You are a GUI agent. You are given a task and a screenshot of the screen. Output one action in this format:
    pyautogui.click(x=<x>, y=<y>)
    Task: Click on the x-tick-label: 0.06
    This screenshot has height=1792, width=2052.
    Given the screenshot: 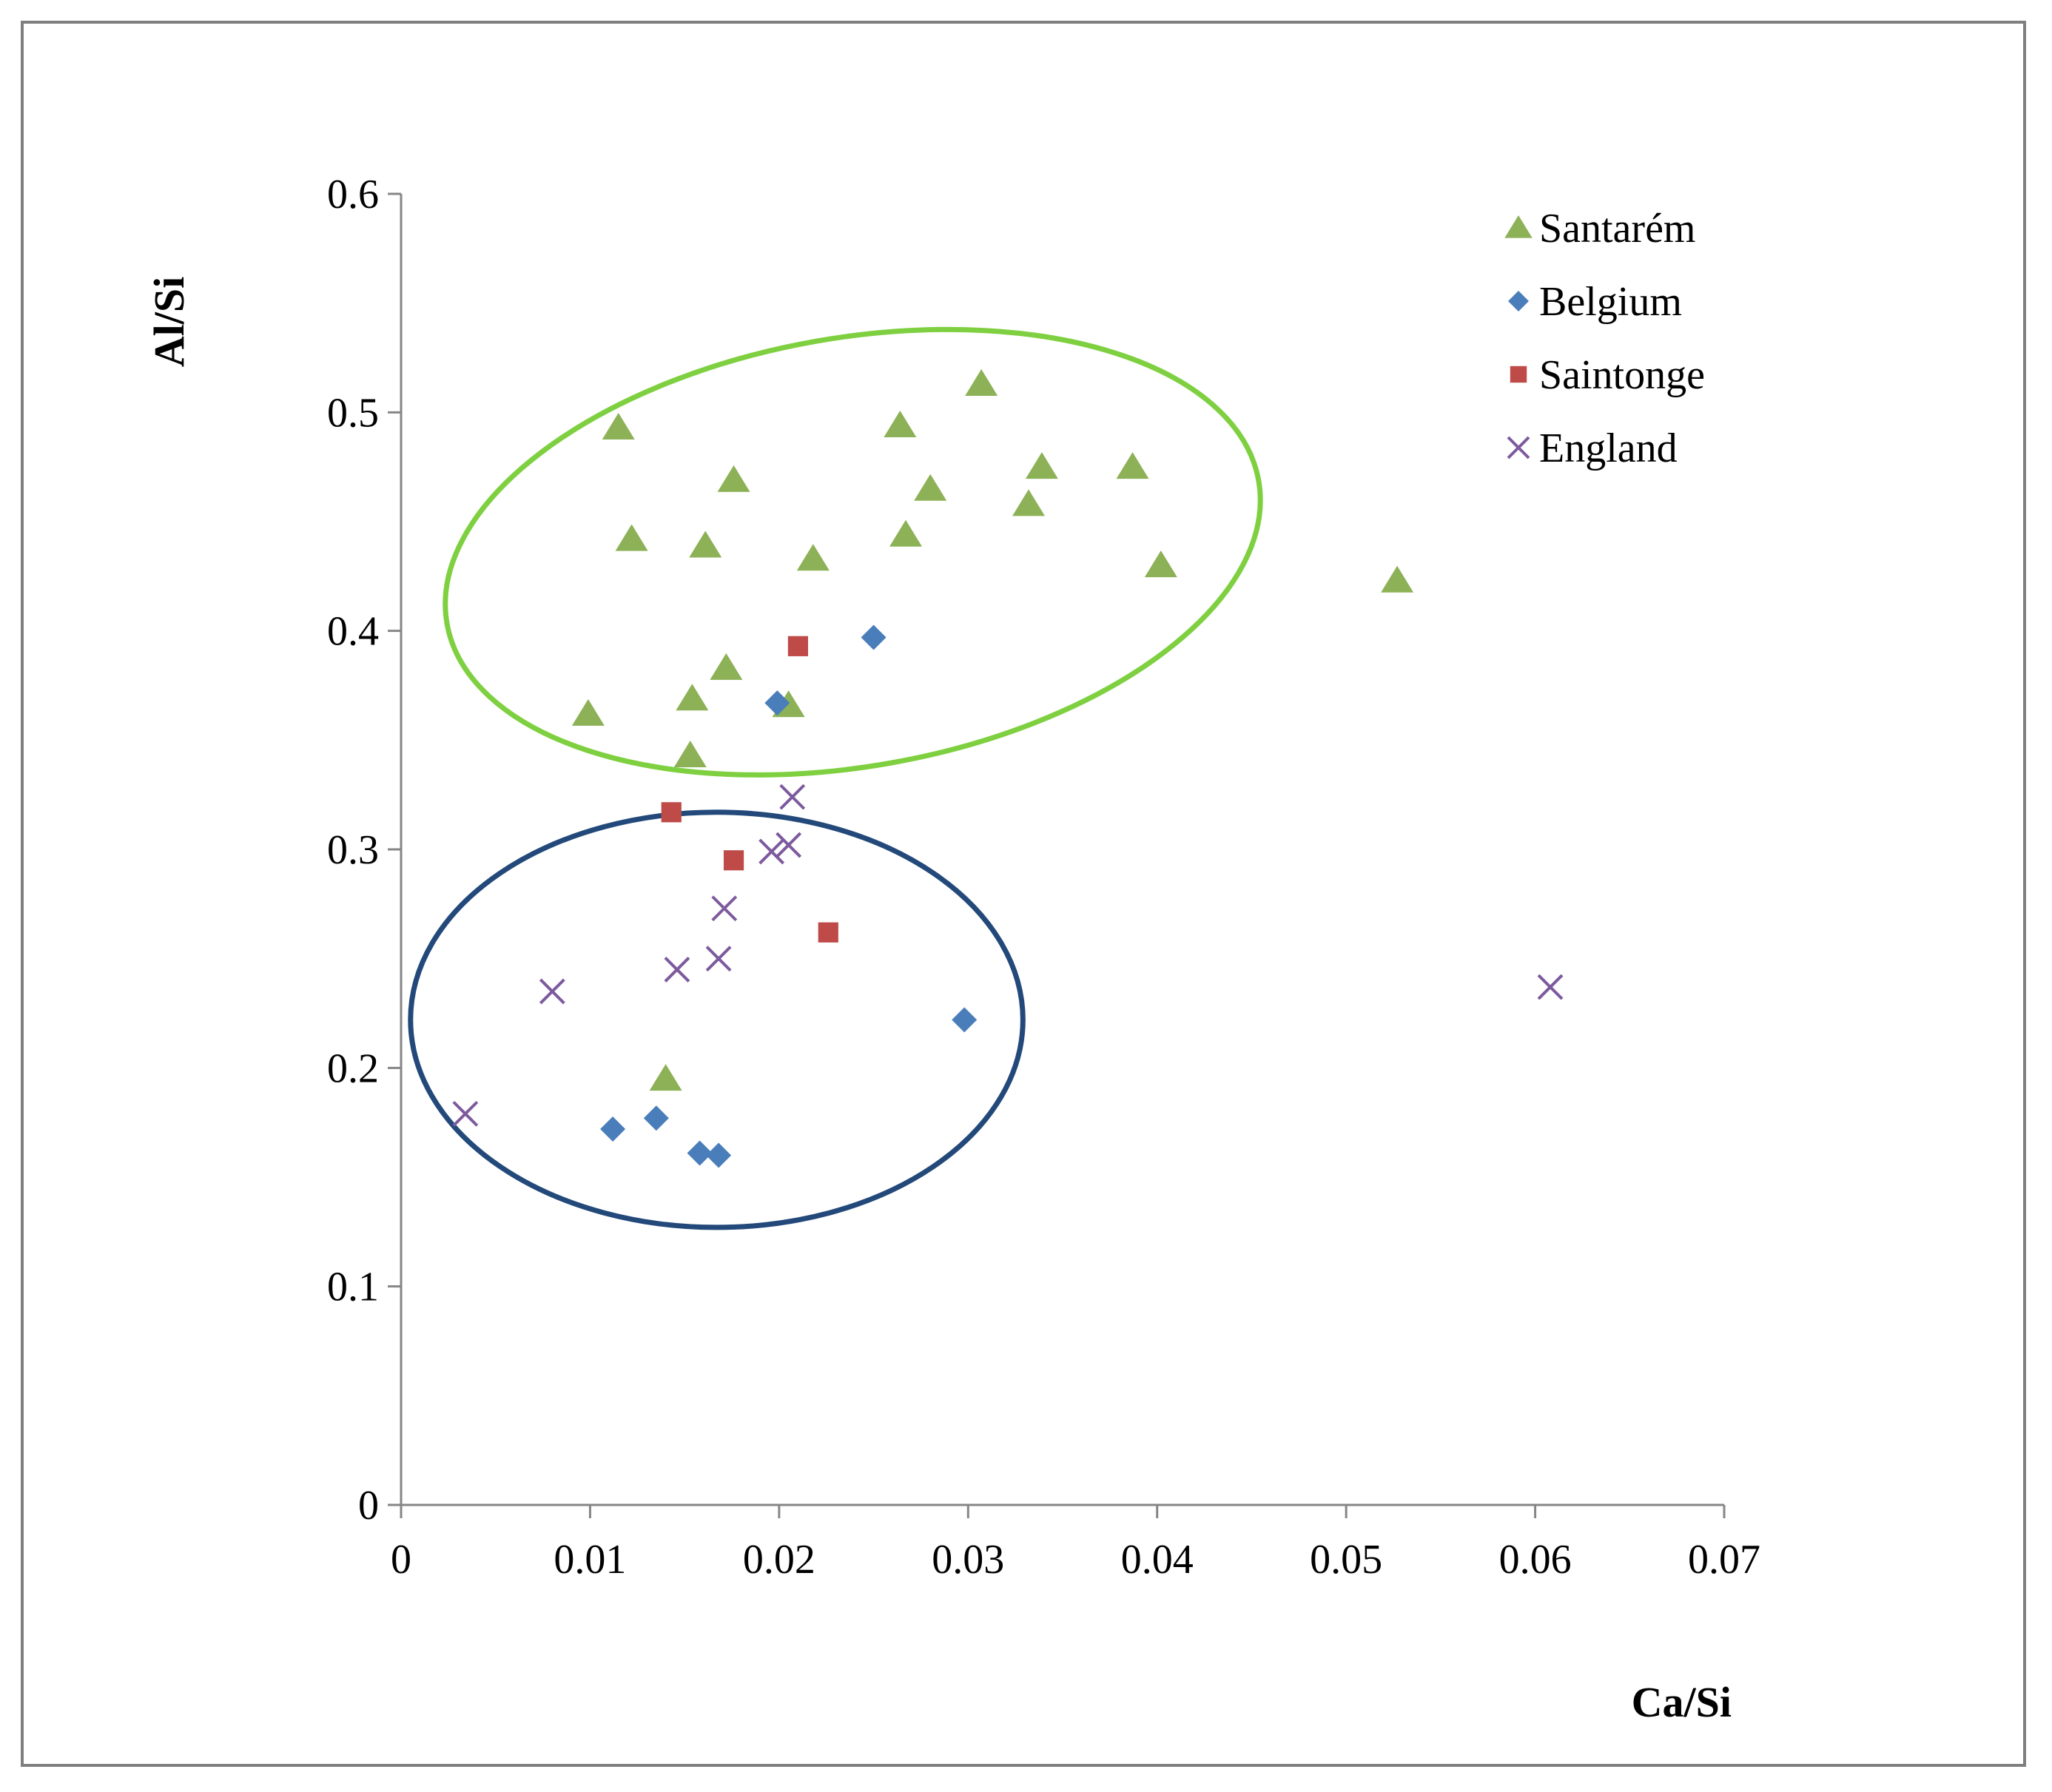 What is the action you would take?
    pyautogui.click(x=1535, y=1560)
    